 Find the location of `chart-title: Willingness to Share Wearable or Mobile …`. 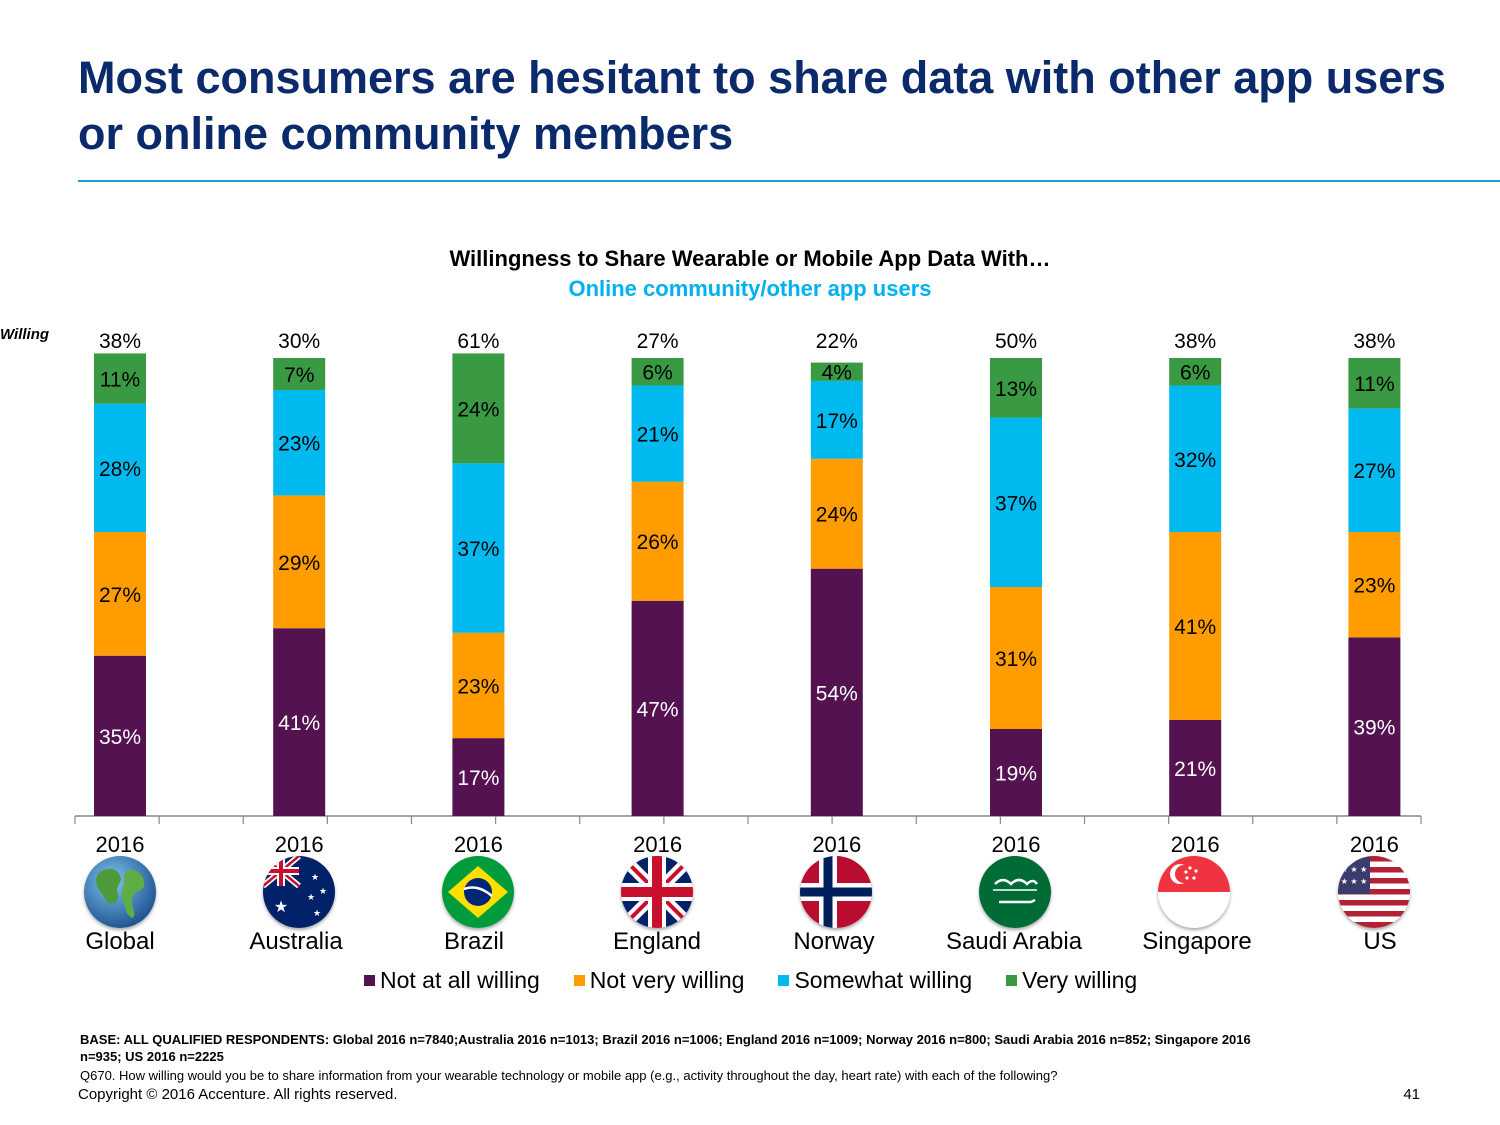

chart-title: Willingness to Share Wearable or Mobile … is located at coordinates (750, 258).